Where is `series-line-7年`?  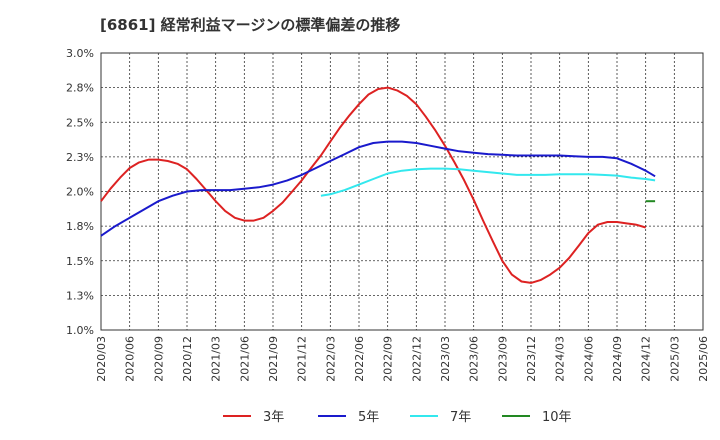 series-line-7年 is located at coordinates (488, 182).